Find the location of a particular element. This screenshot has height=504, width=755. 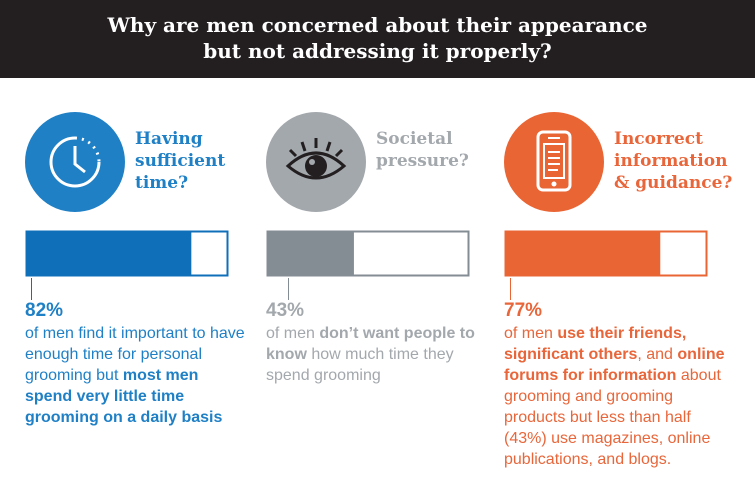

bold-text: use their friends, significant others is located at coordinates (595, 344).